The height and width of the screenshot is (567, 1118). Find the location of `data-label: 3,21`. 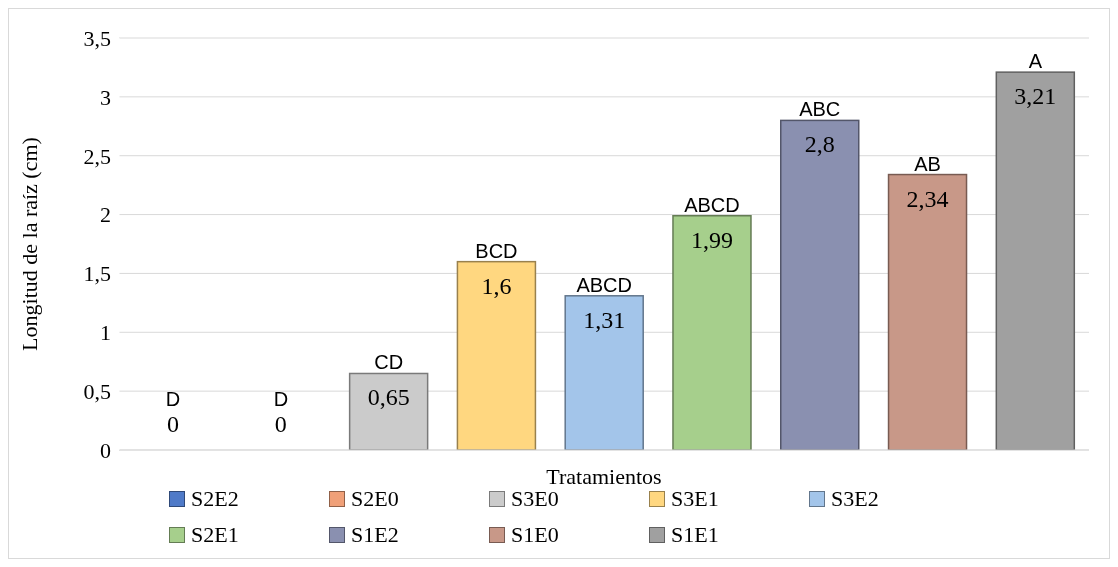

data-label: 3,21 is located at coordinates (1035, 96).